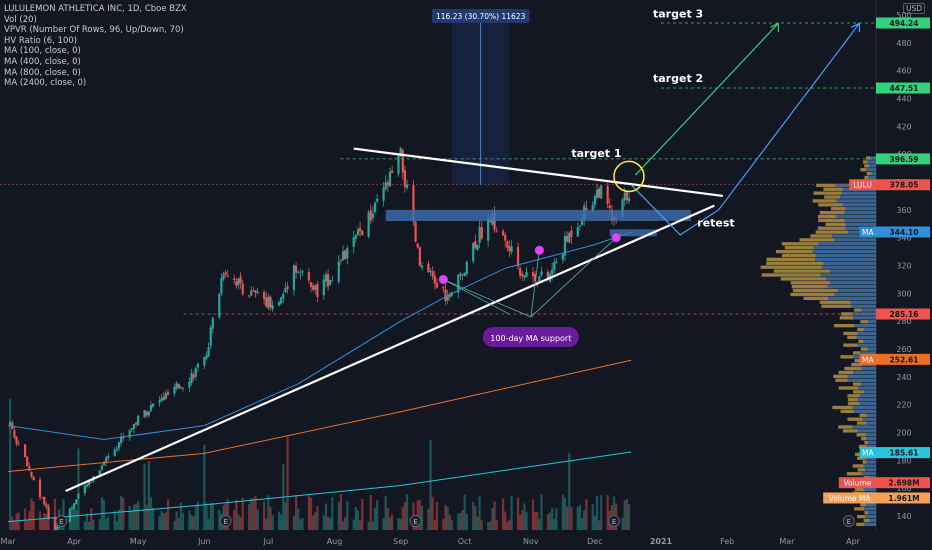  I want to click on legend-vpvr: VPVR (Number Of Rows, 96, Up/Down, 70), so click(94, 30).